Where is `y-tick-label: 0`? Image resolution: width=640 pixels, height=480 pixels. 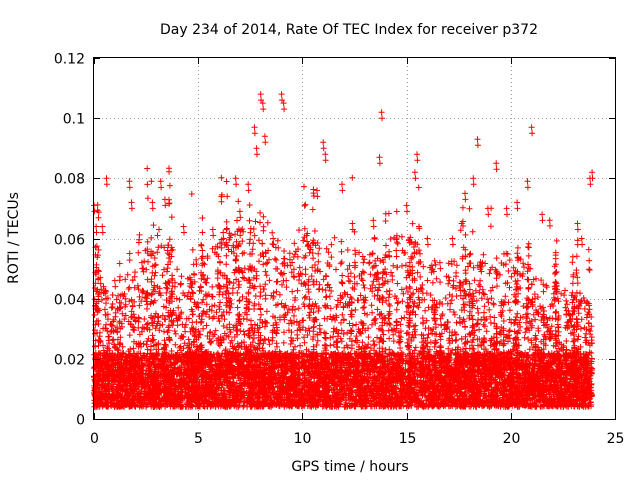 y-tick-label: 0 is located at coordinates (80, 421).